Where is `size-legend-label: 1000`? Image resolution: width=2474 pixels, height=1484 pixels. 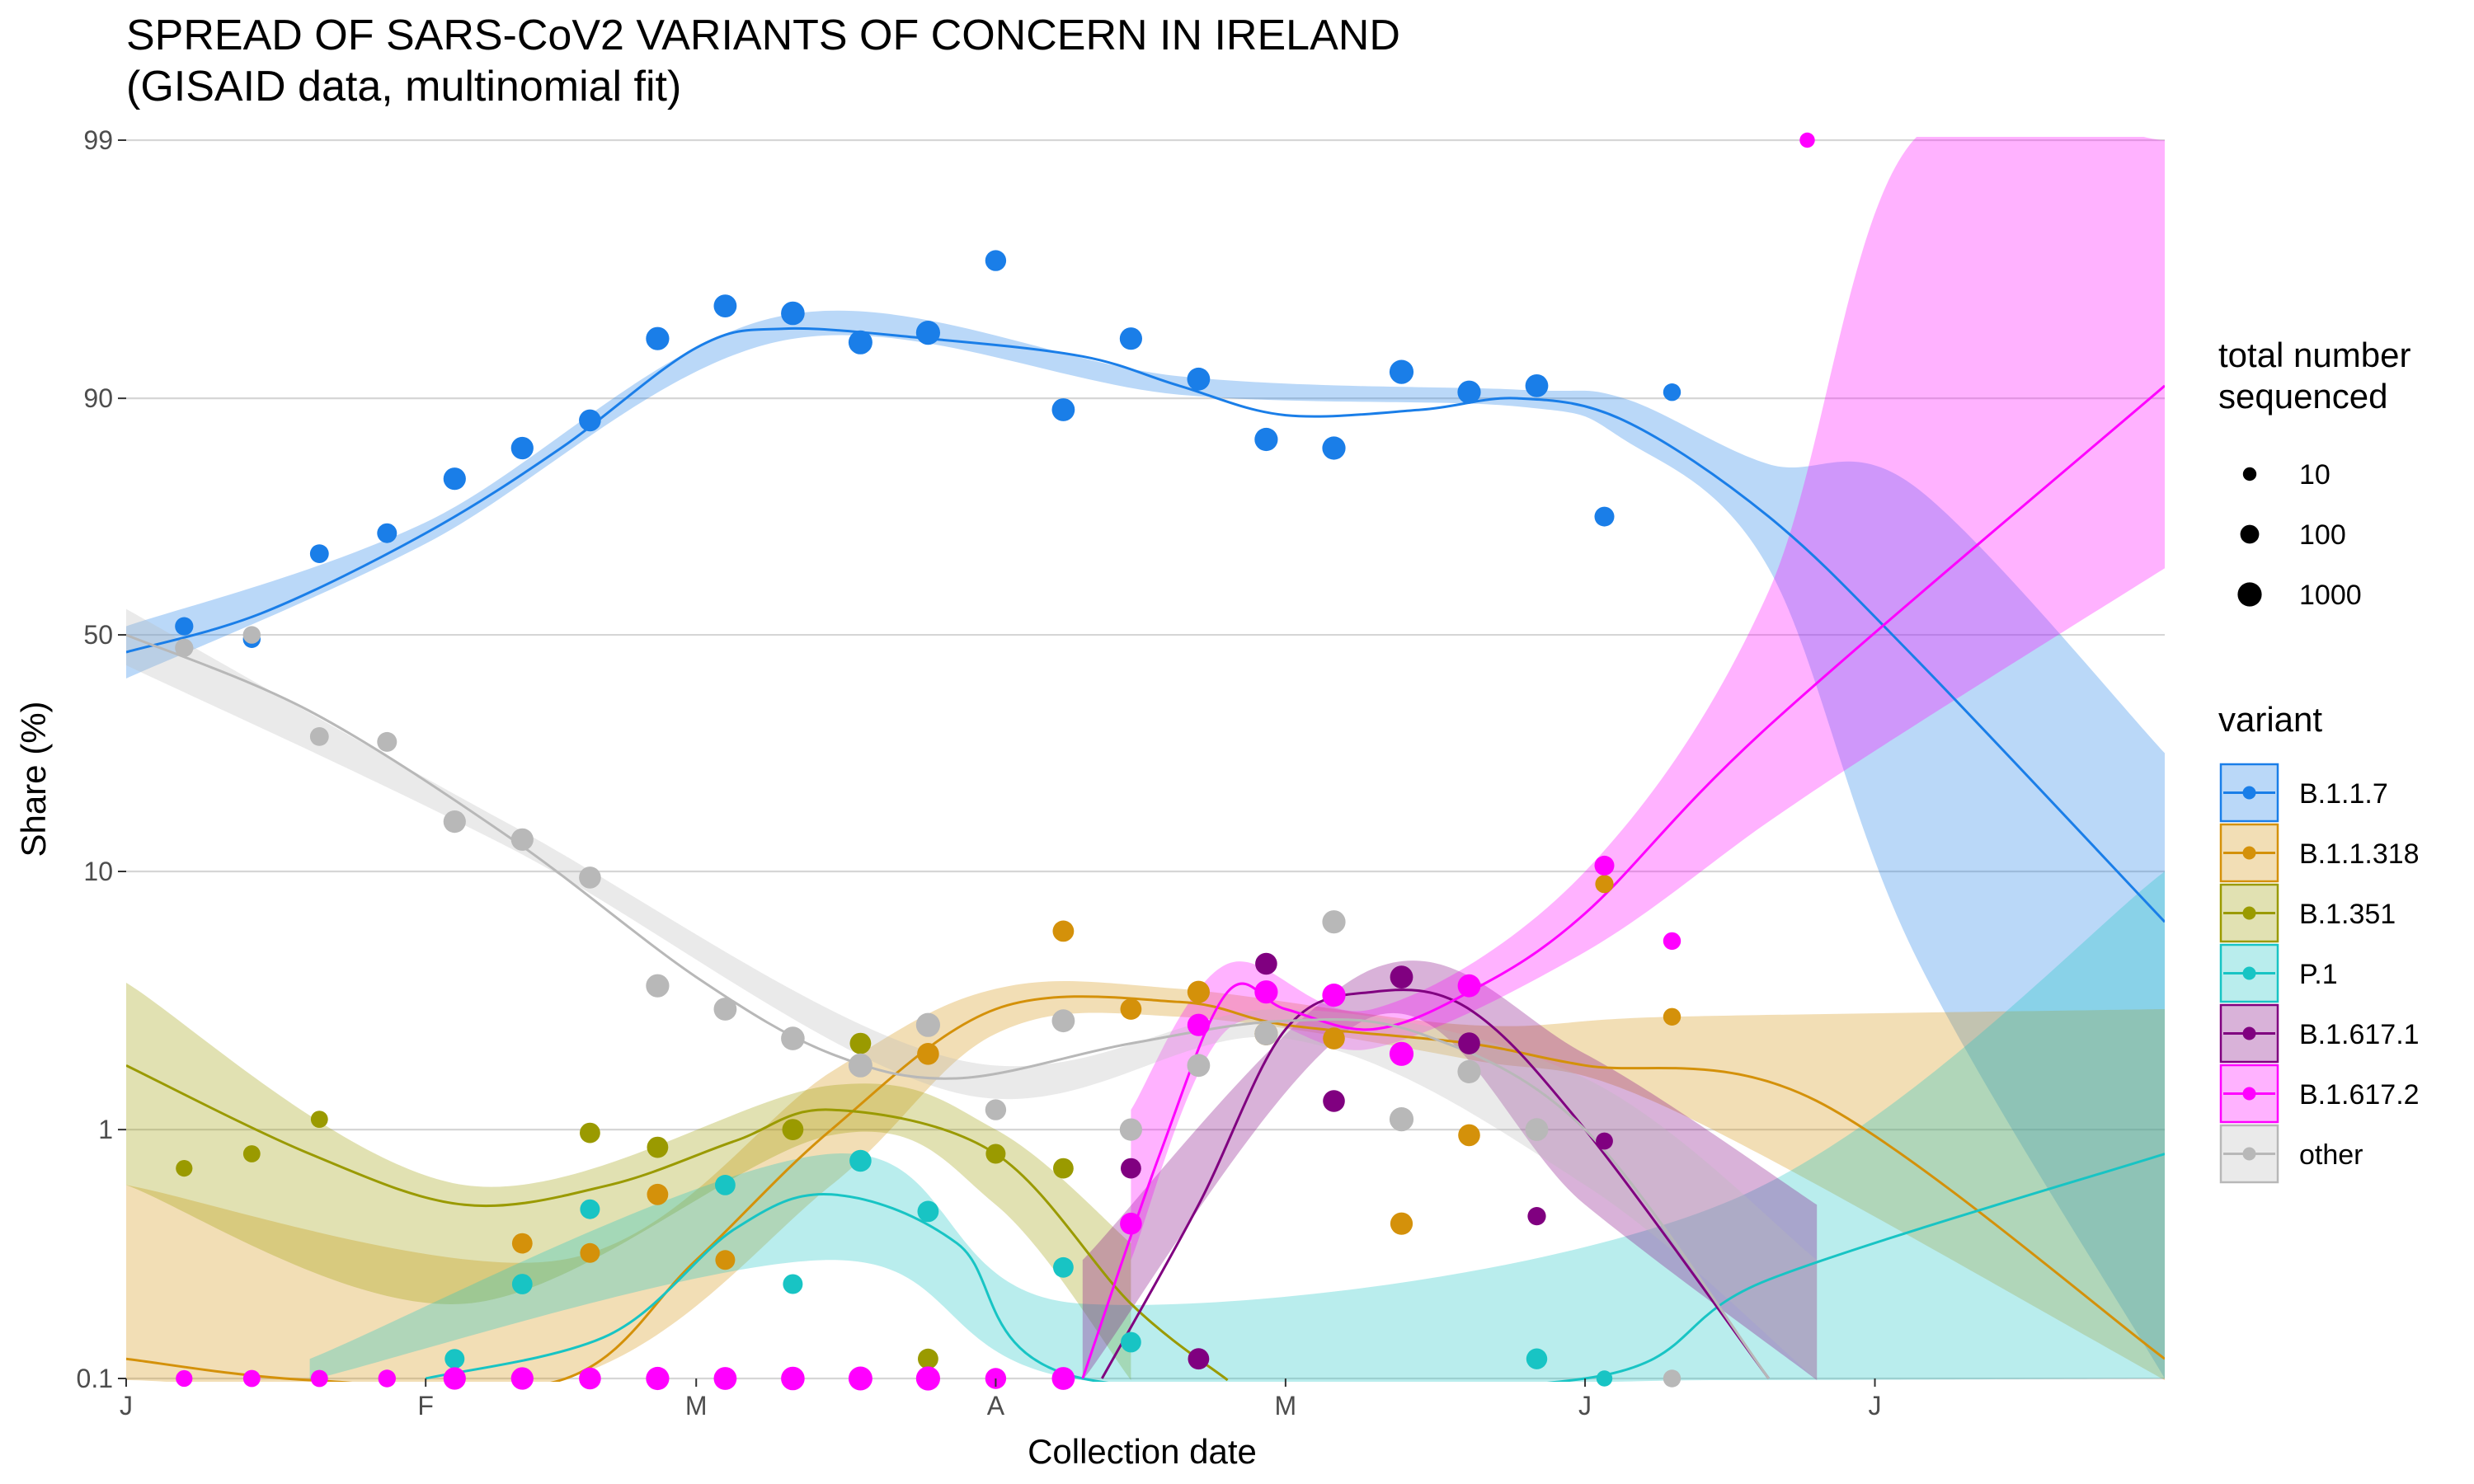
size-legend-label: 1000 is located at coordinates (2330, 595).